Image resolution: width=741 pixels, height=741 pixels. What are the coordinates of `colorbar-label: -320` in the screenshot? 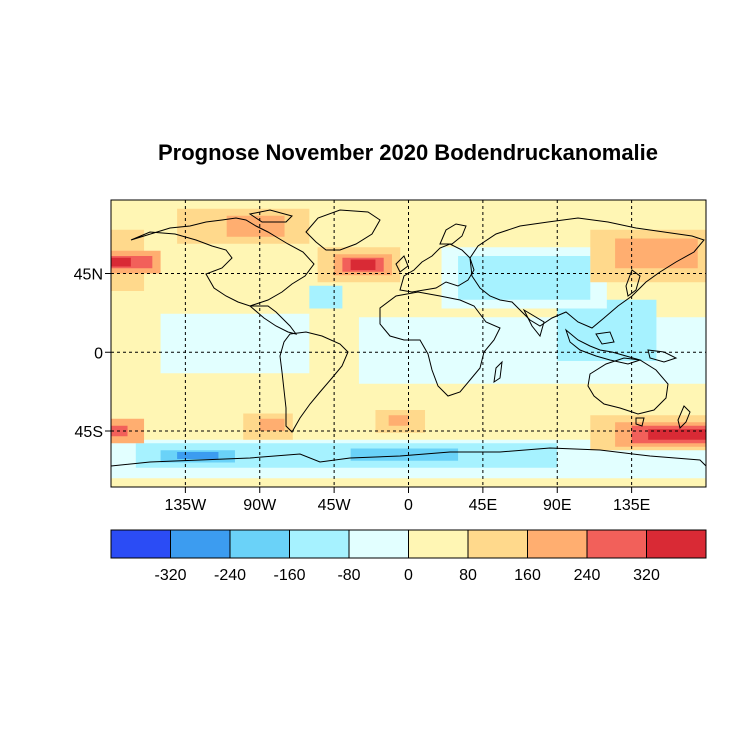 It's located at (170, 575).